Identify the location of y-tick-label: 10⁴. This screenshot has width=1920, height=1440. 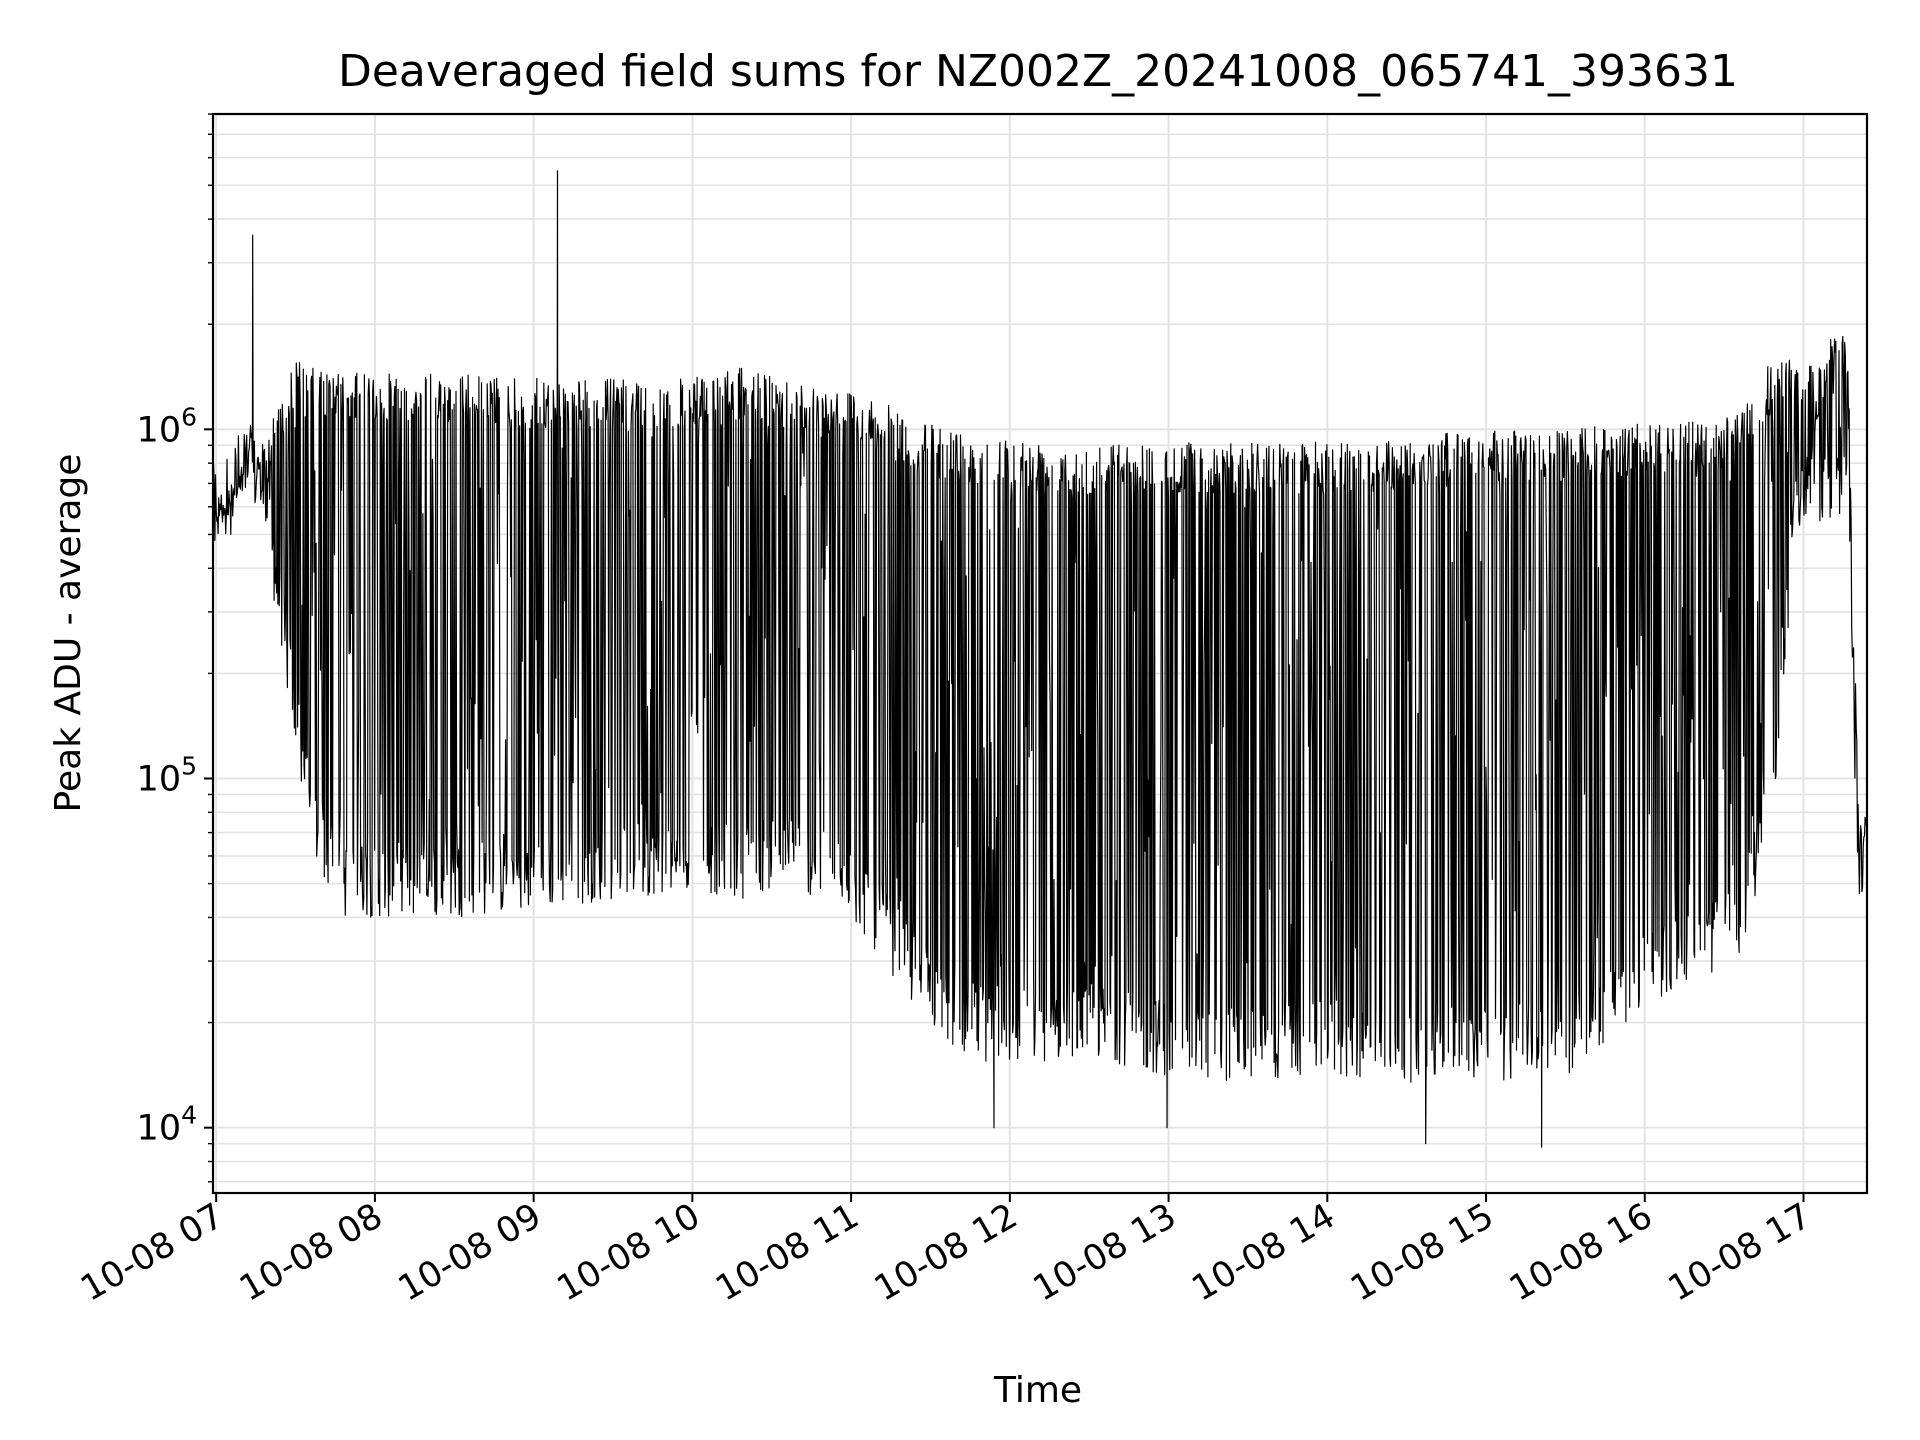
(167, 1125).